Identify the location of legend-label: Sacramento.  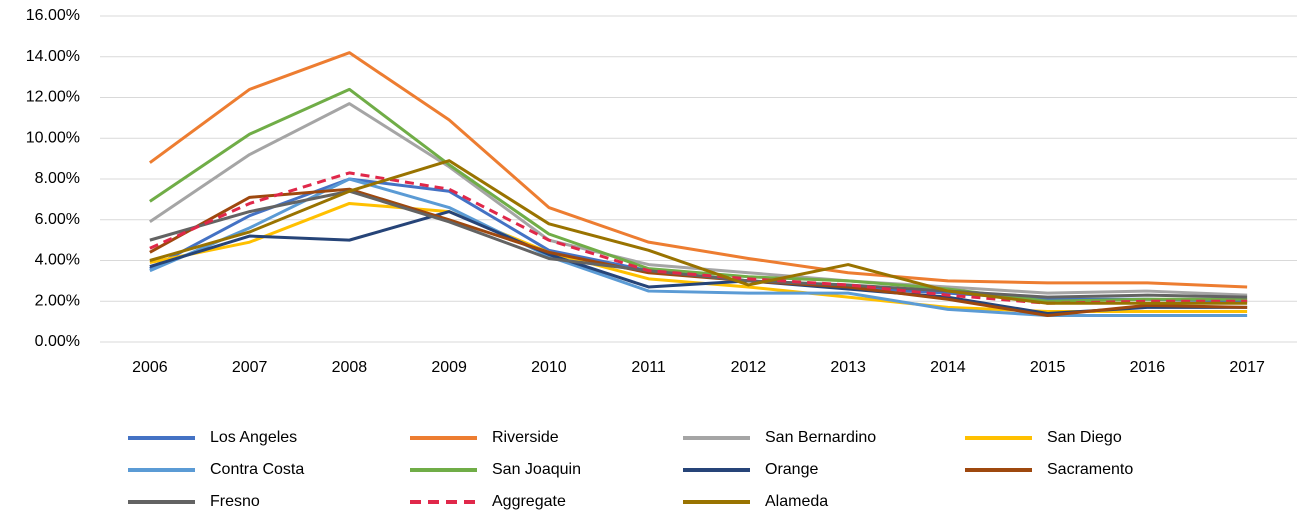
(1090, 469).